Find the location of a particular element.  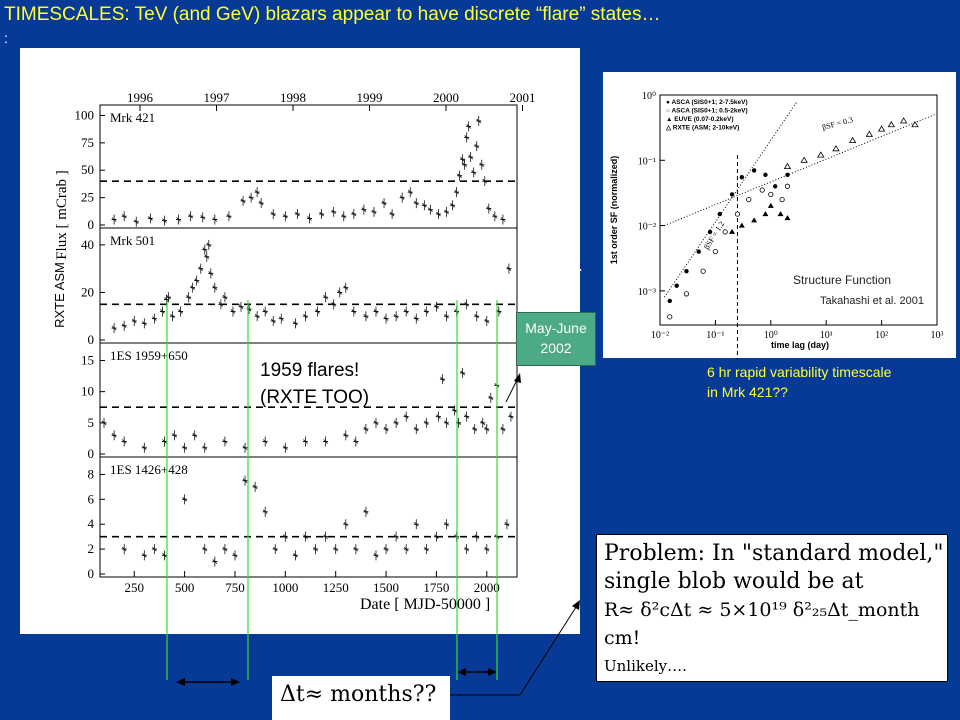

year-label: 1999 is located at coordinates (370, 97).